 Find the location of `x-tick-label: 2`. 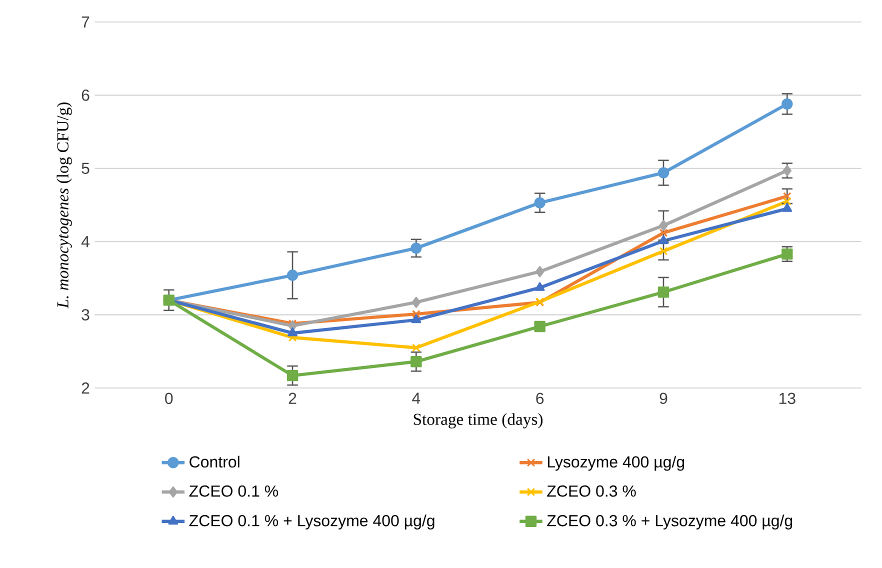

x-tick-label: 2 is located at coordinates (292, 398).